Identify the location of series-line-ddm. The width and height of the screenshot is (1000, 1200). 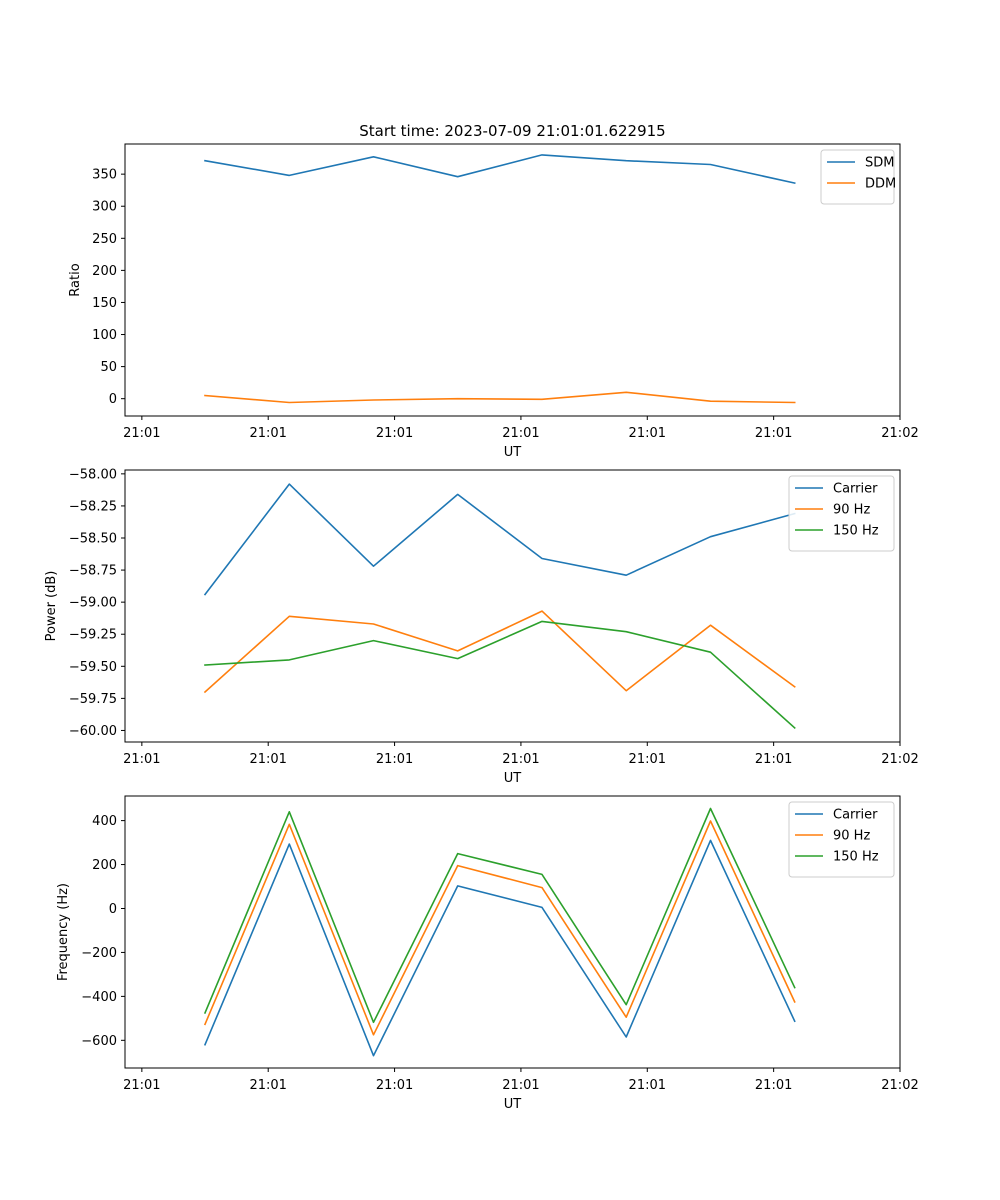
(500, 397).